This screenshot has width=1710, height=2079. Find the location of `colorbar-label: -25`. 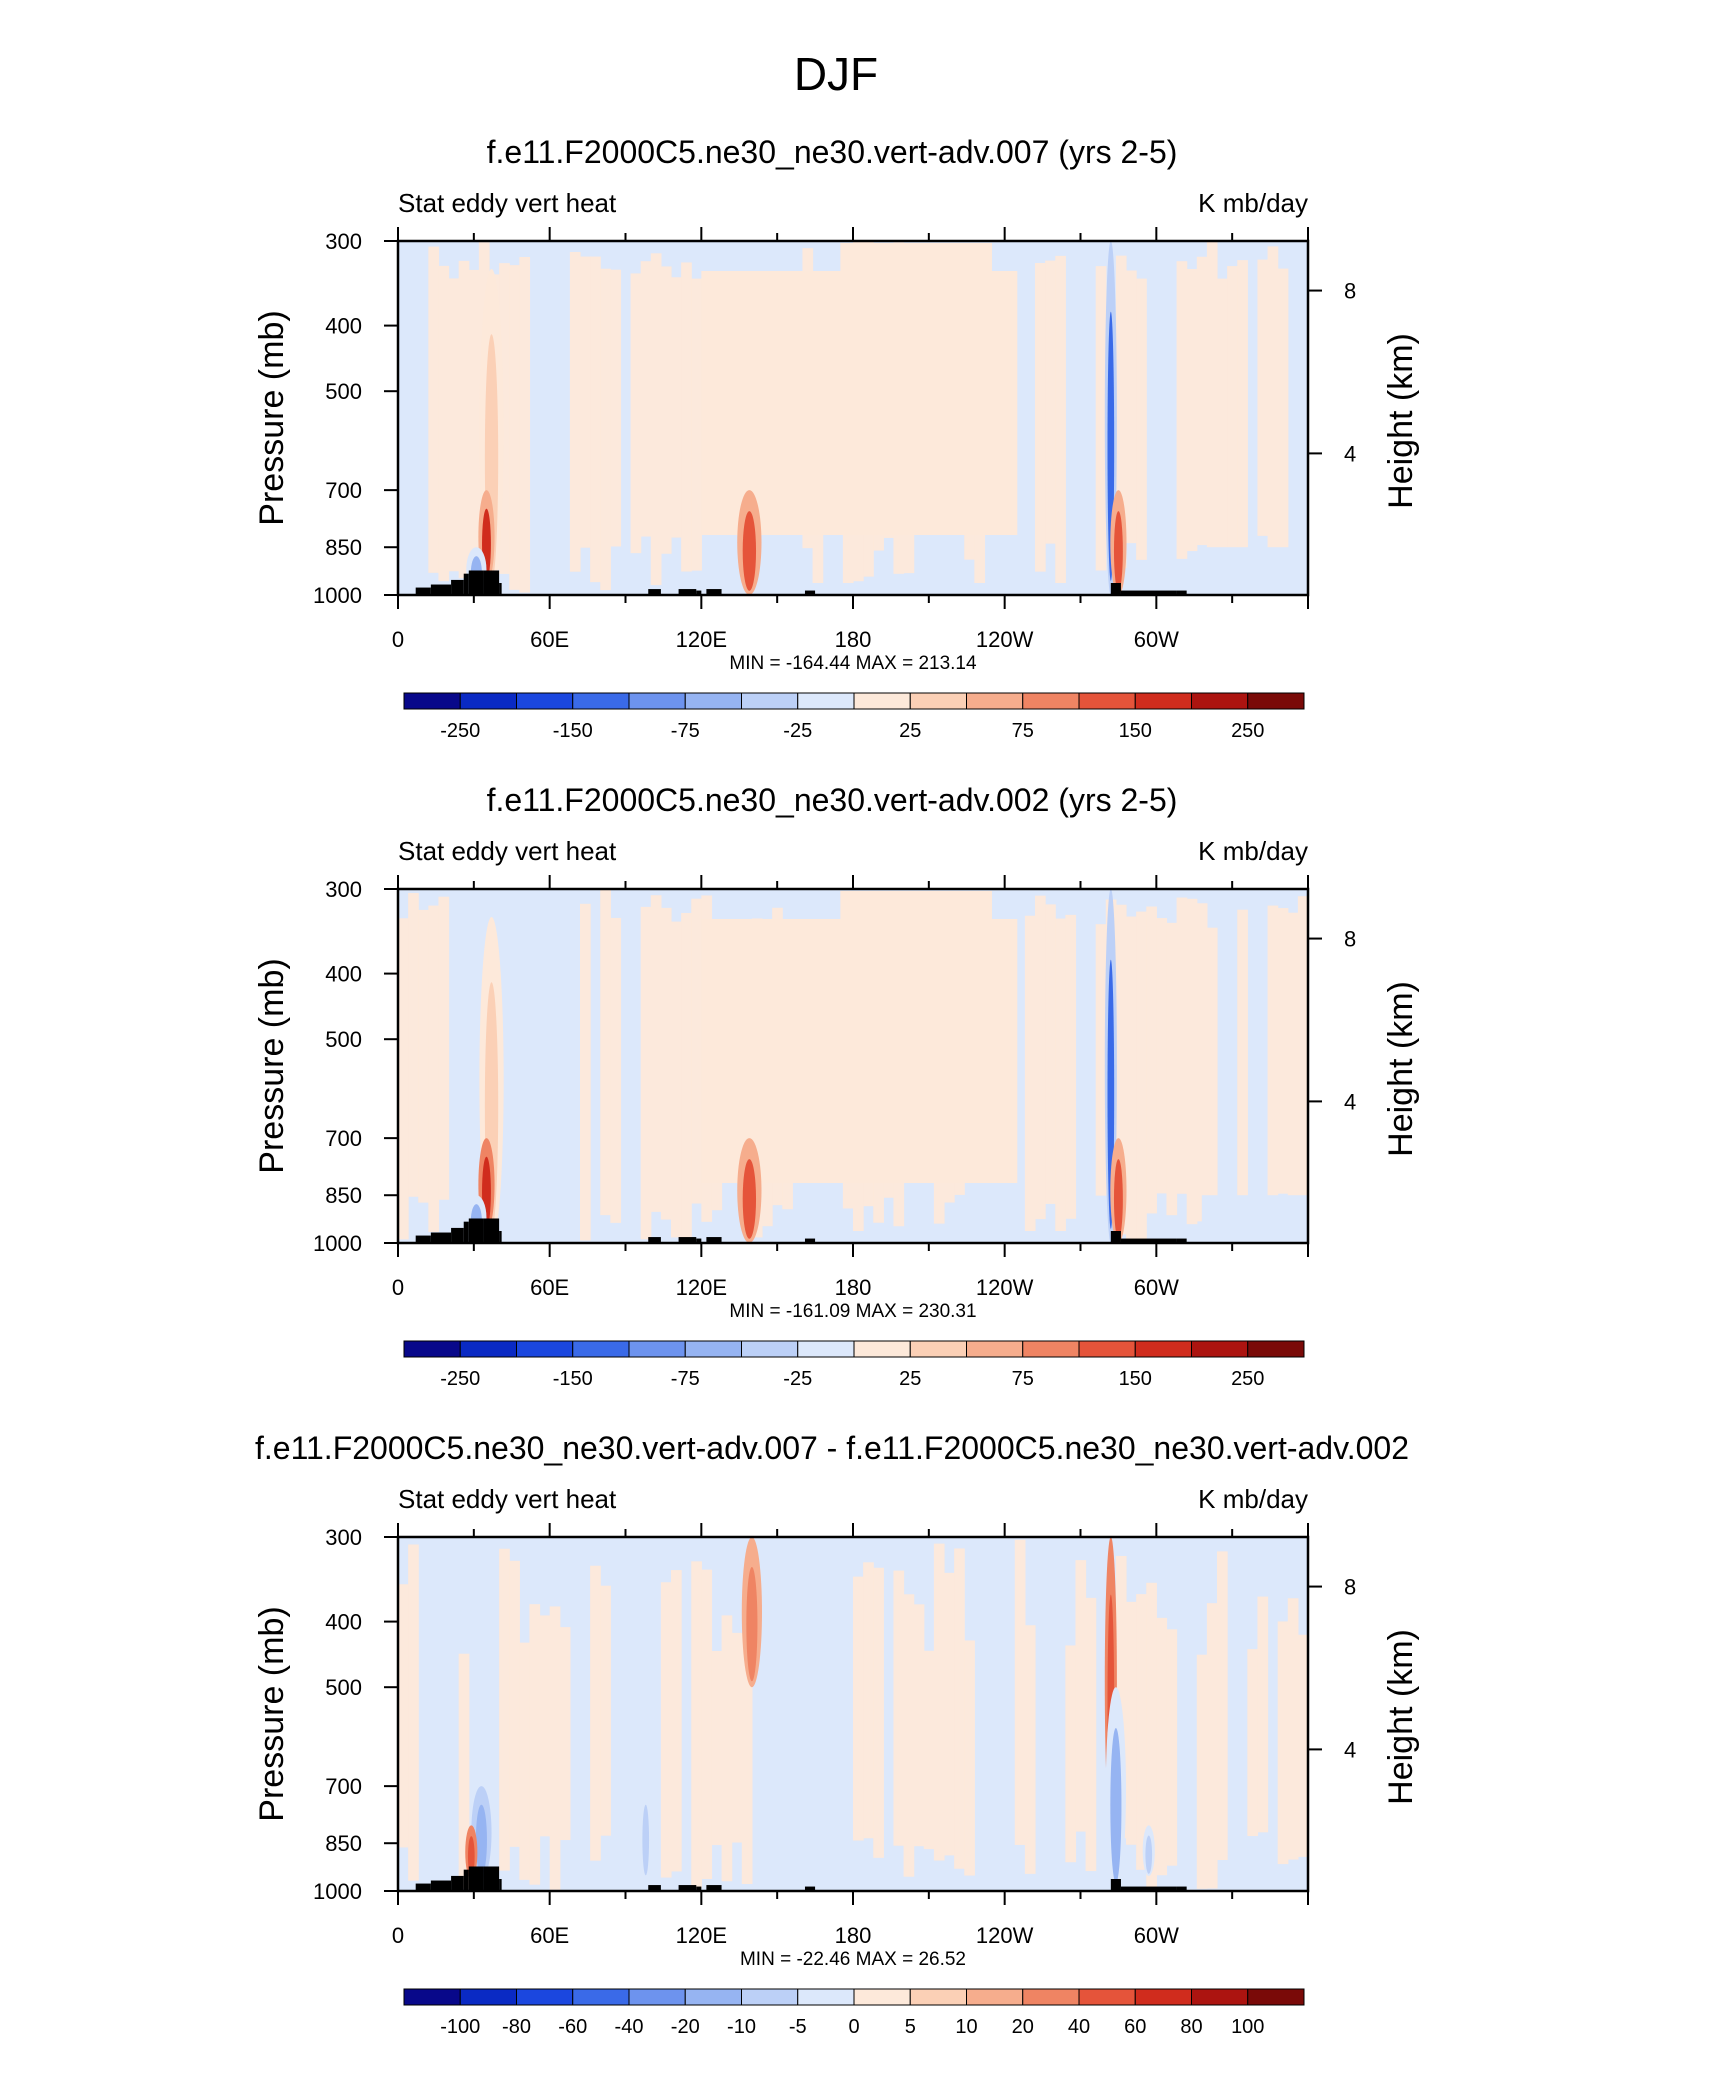

colorbar-label: -25 is located at coordinates (797, 731).